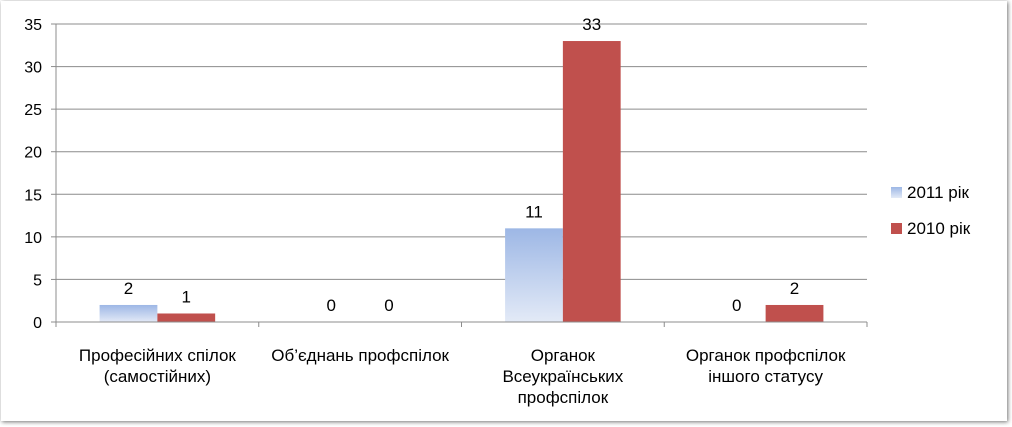 The height and width of the screenshot is (427, 1012). Describe the element at coordinates (939, 228) in the screenshot. I see `legend-label: 2010 рік` at that location.